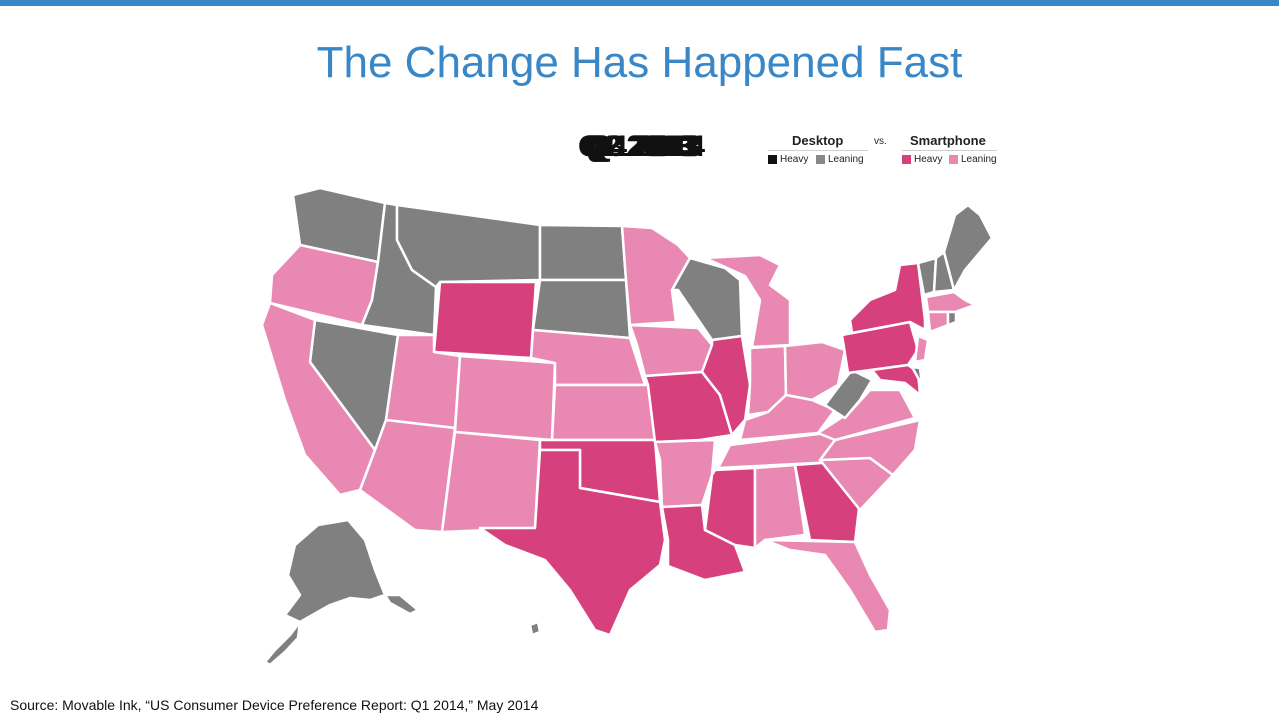  What do you see at coordinates (948, 140) in the screenshot?
I see `legend-smartphone-title: Smartphone` at bounding box center [948, 140].